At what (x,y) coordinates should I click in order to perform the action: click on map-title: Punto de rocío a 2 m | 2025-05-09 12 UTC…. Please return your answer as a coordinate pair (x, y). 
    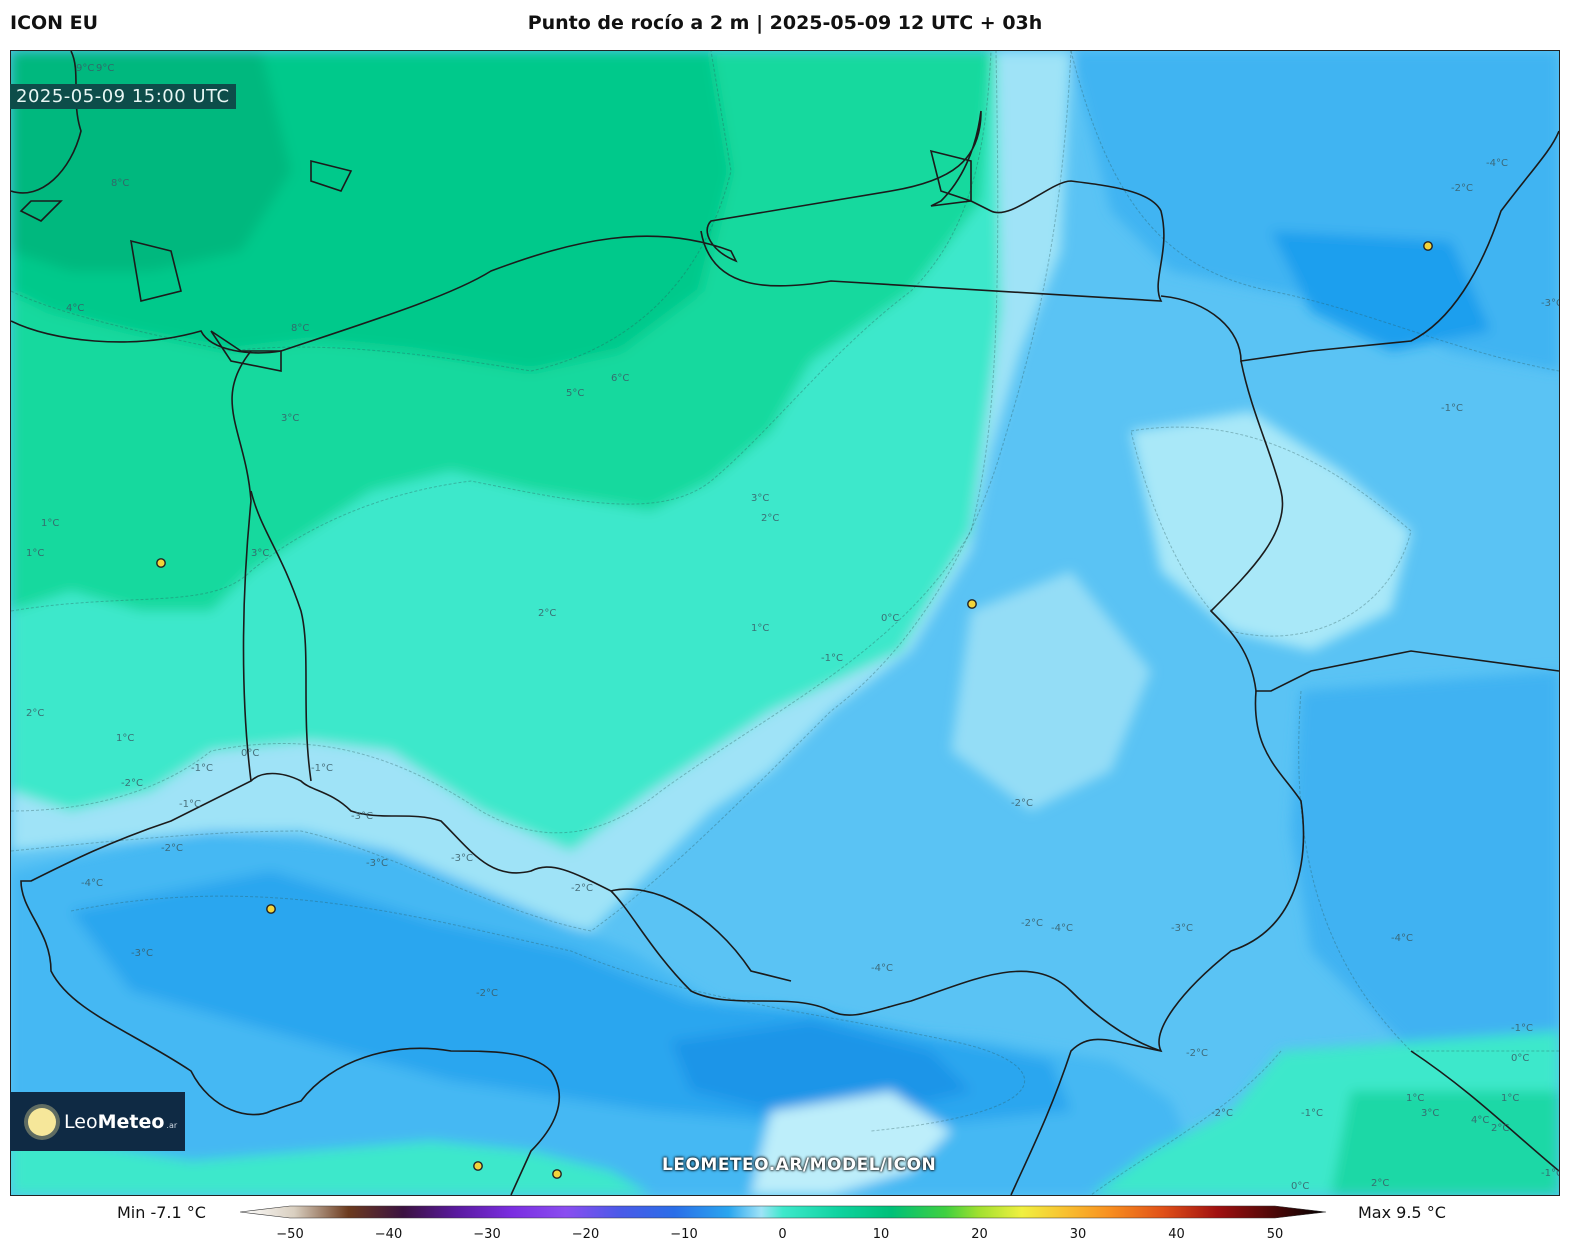
    Looking at the image, I should click on (785, 23).